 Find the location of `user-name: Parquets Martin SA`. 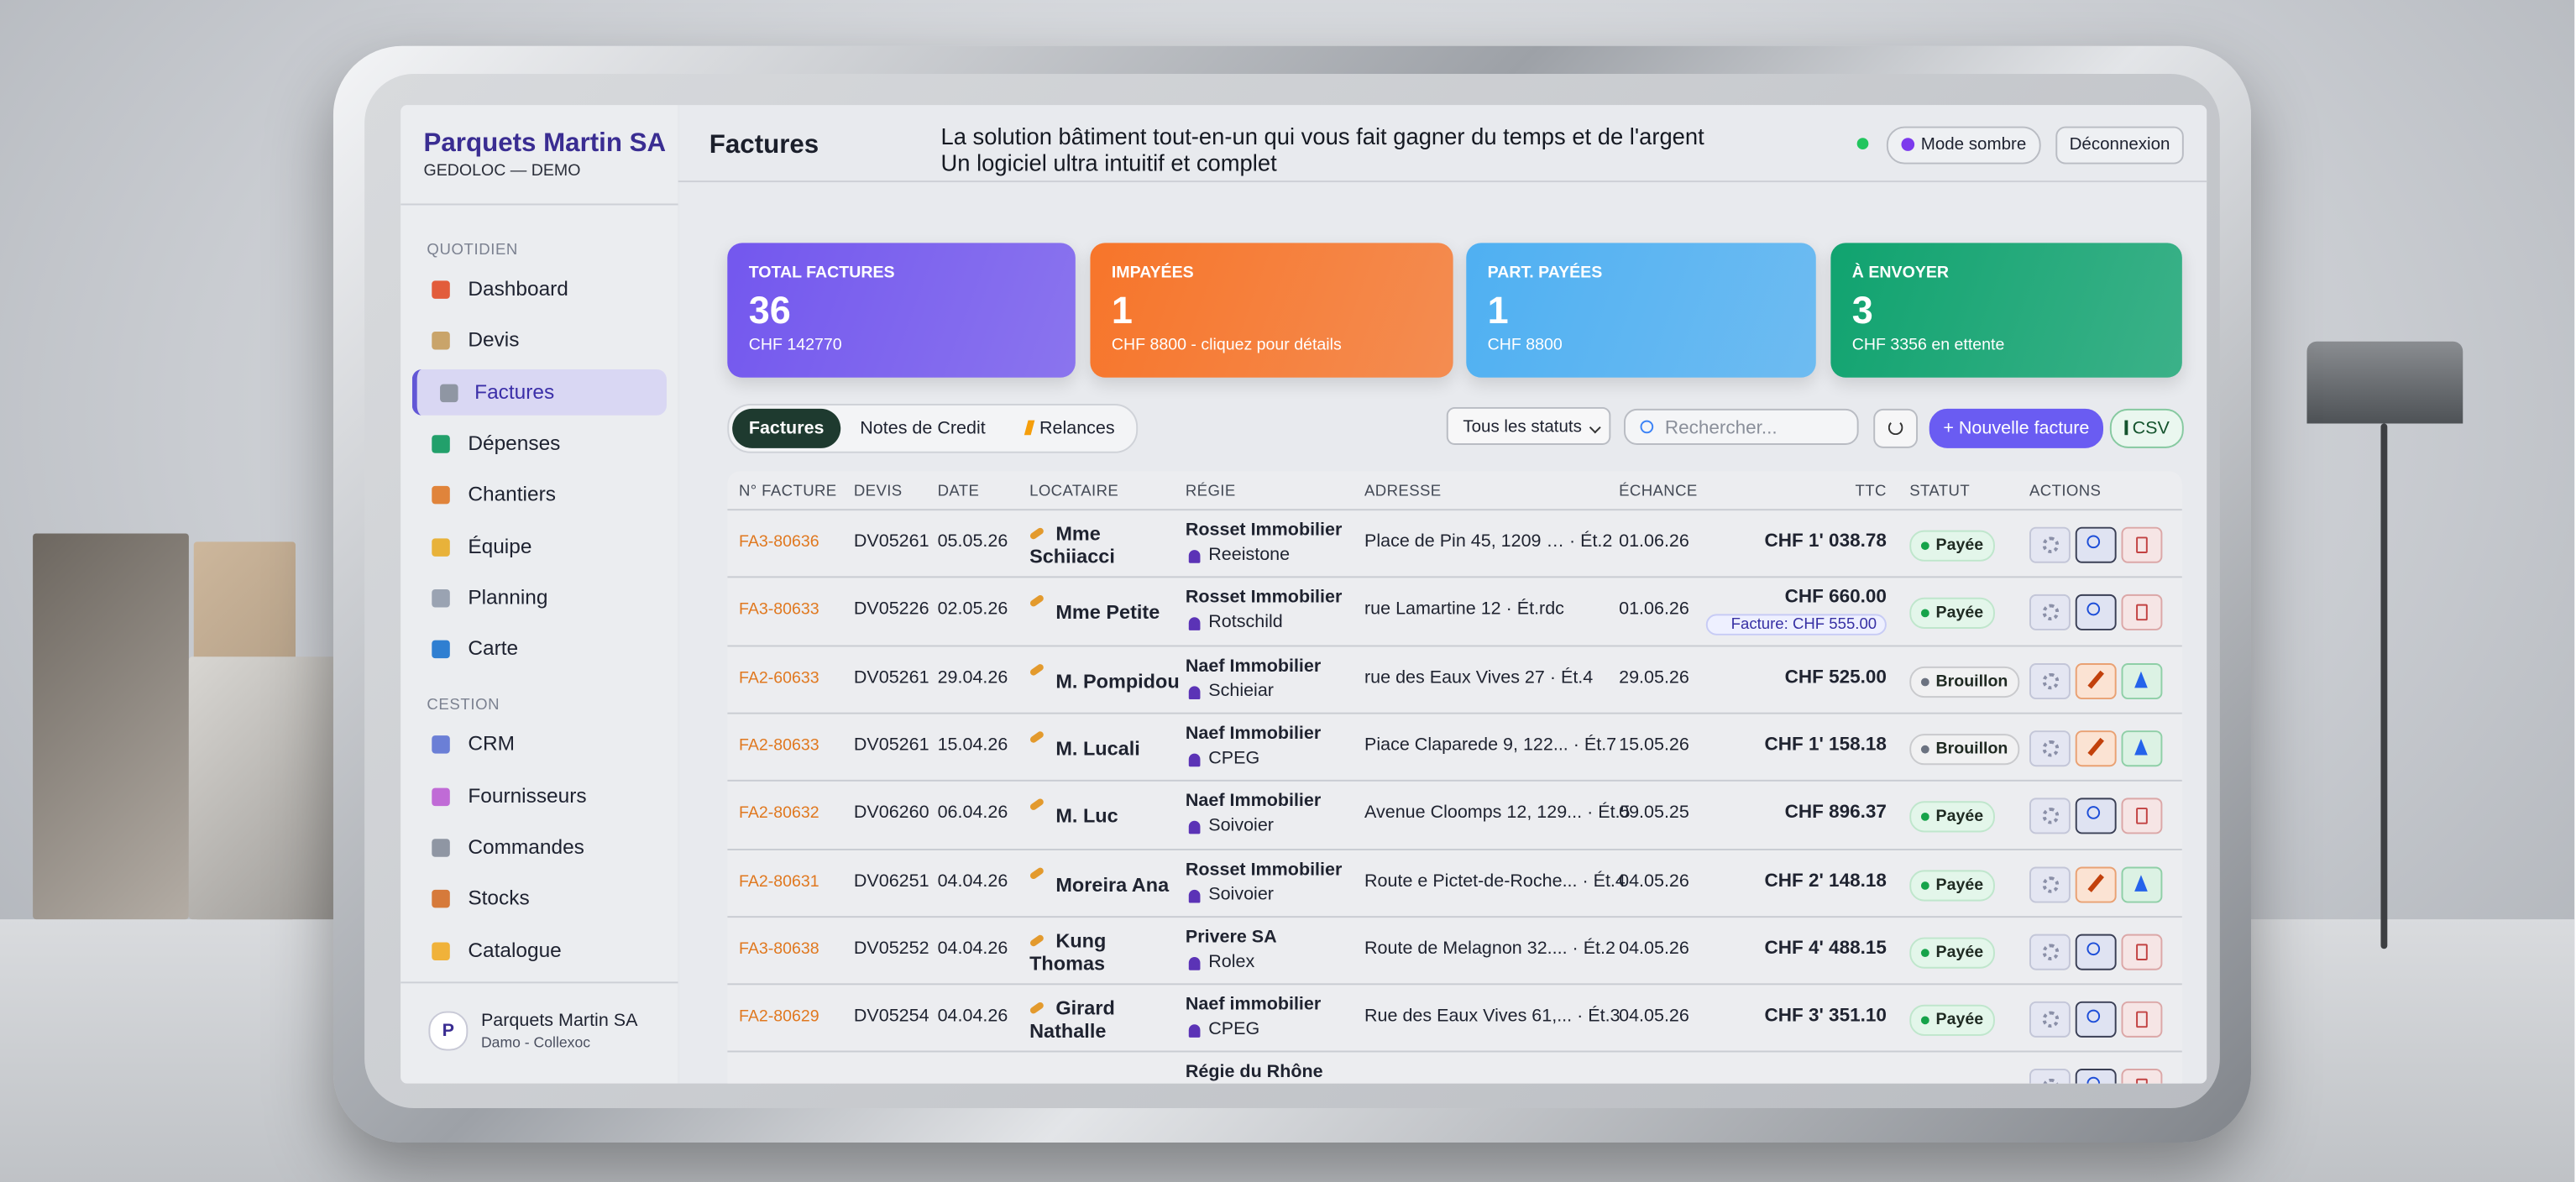

user-name: Parquets Martin SA is located at coordinates (559, 1021).